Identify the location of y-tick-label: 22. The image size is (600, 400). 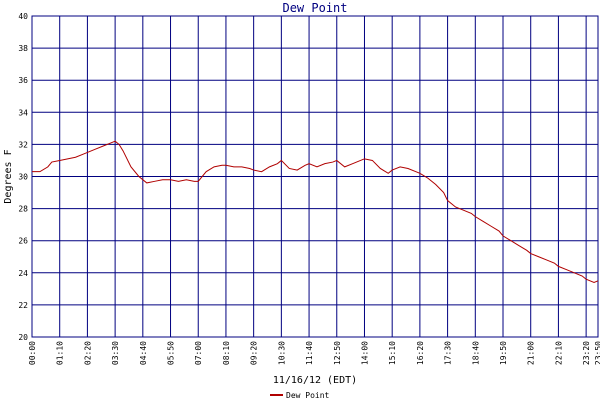
(23, 305).